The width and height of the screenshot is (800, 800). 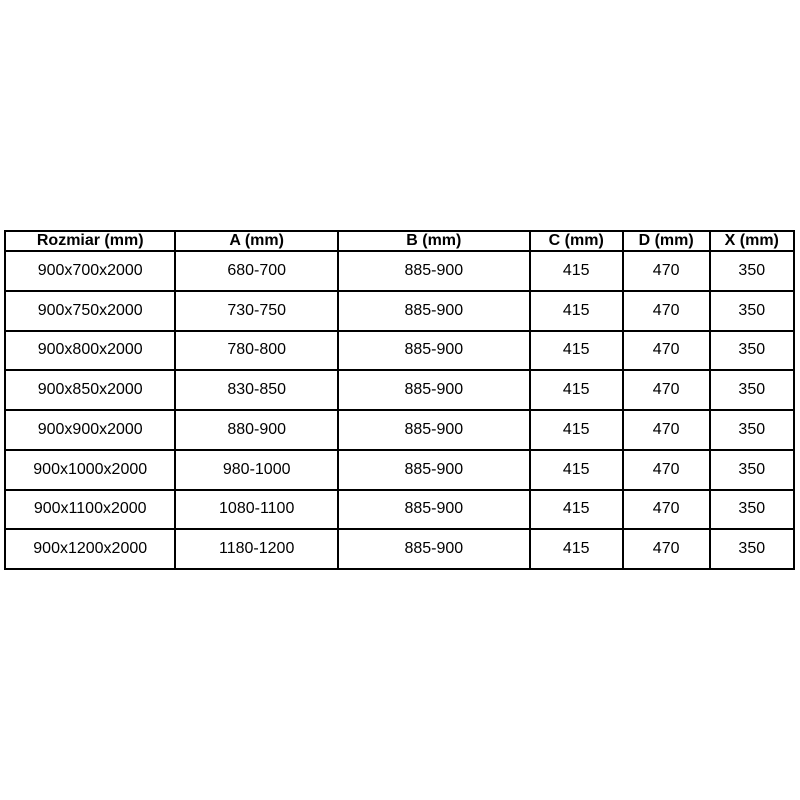 I want to click on cell-a: 680-700, so click(x=256, y=271).